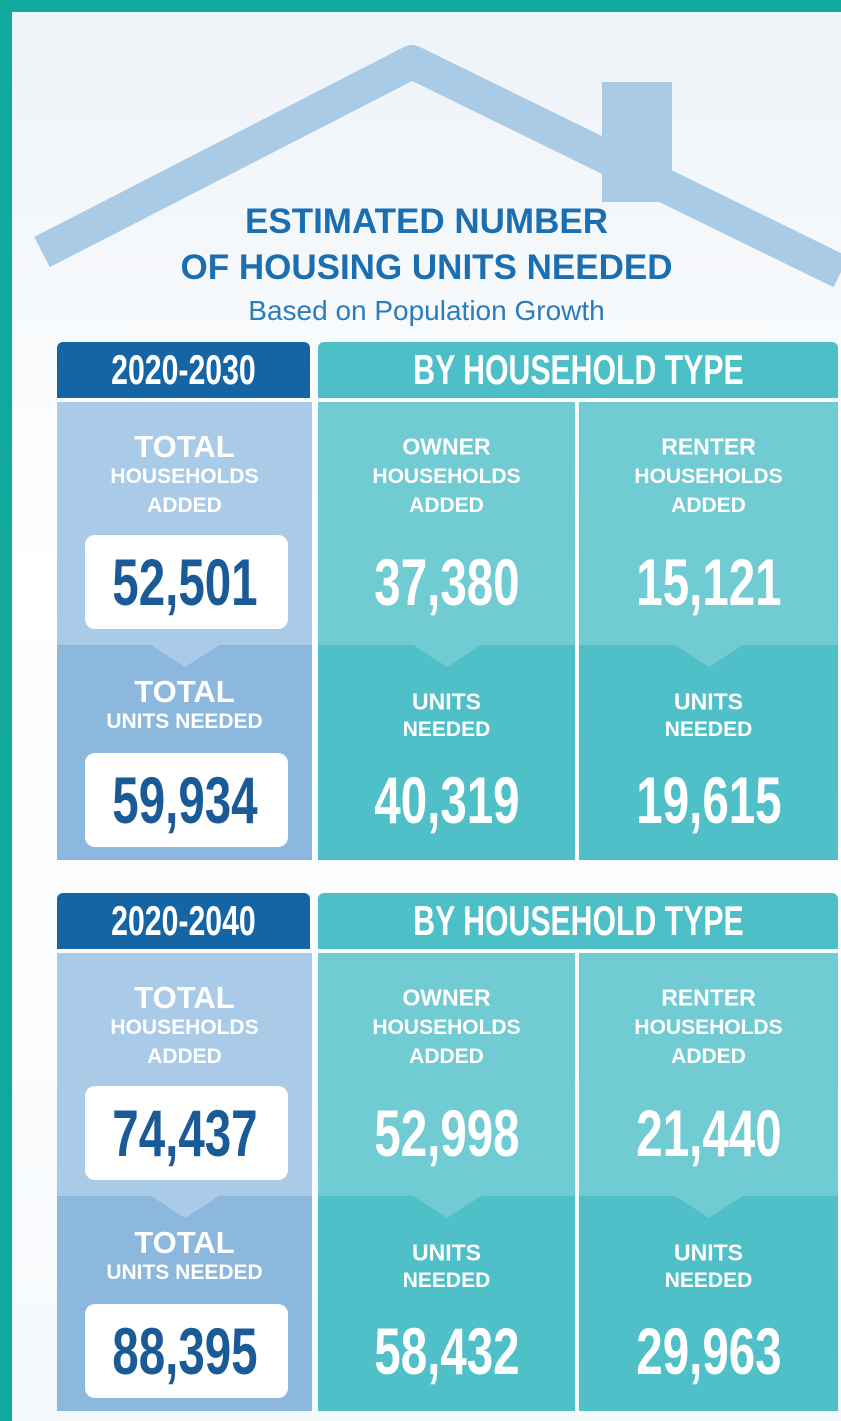  I want to click on stat-value: 21,440, so click(708, 1133).